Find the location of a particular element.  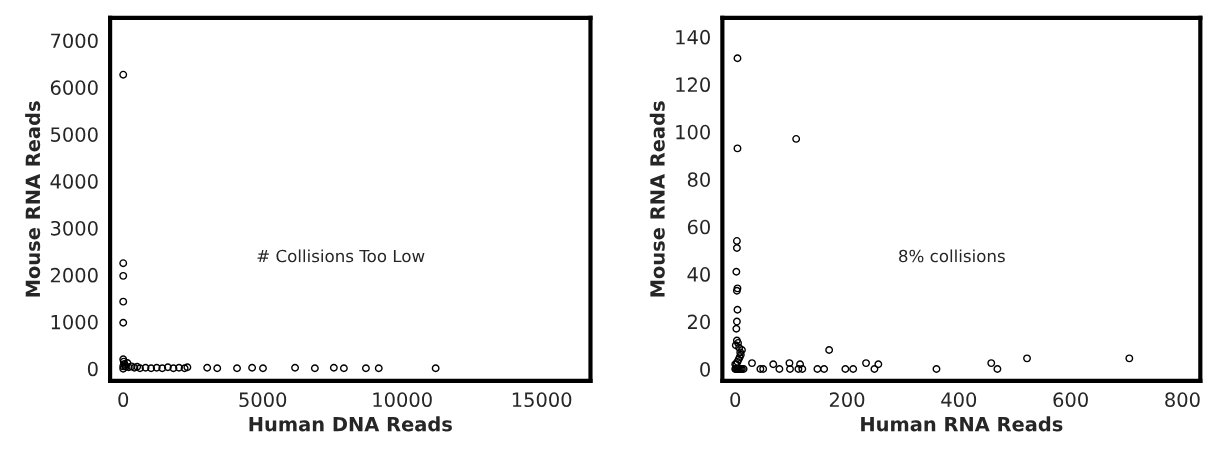

x-tick-label: 400 is located at coordinates (959, 400).